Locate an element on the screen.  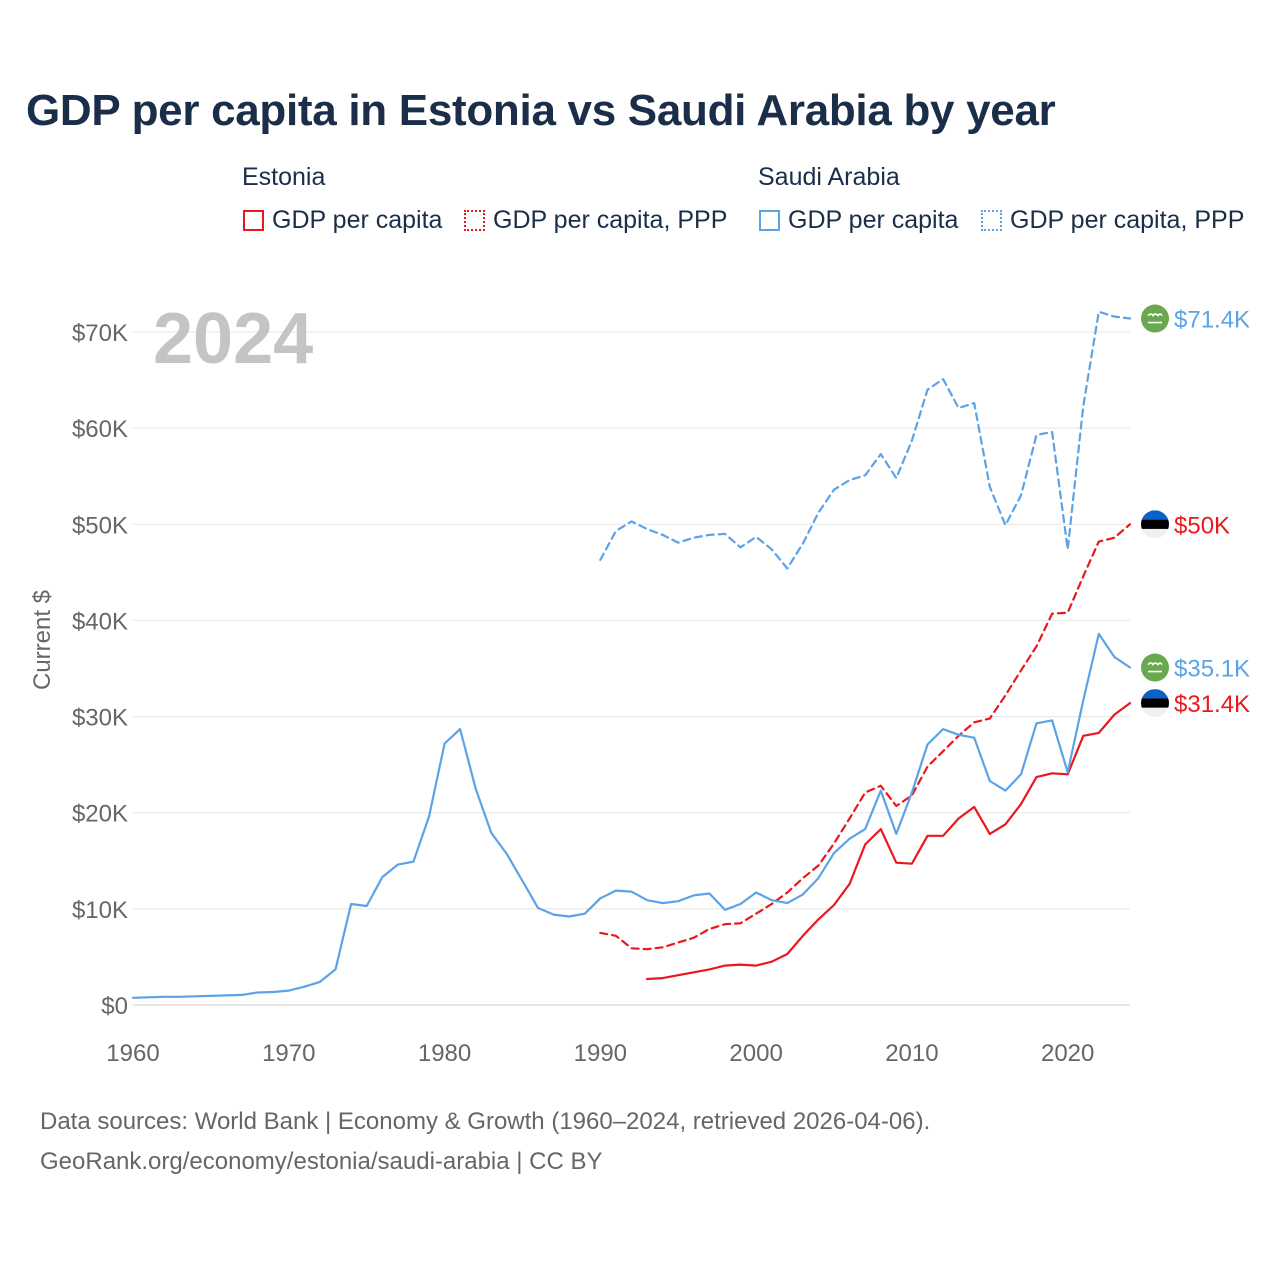
y-tick-label: $30K is located at coordinates (100, 718).